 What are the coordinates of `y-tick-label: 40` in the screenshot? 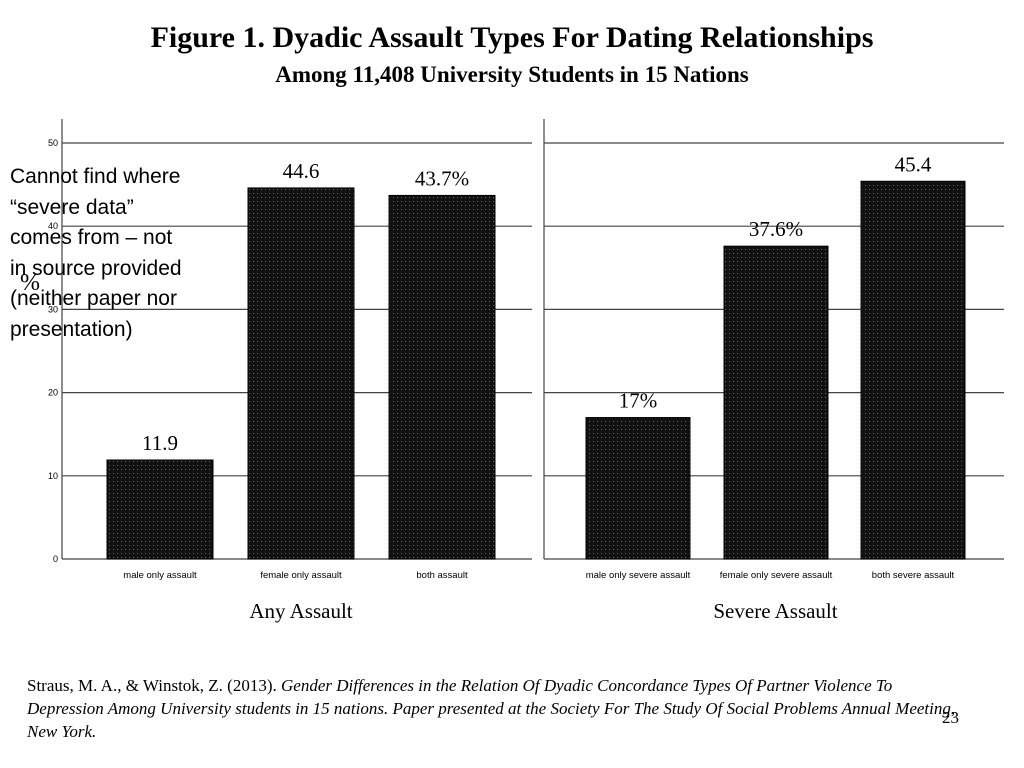 It's located at (53, 226).